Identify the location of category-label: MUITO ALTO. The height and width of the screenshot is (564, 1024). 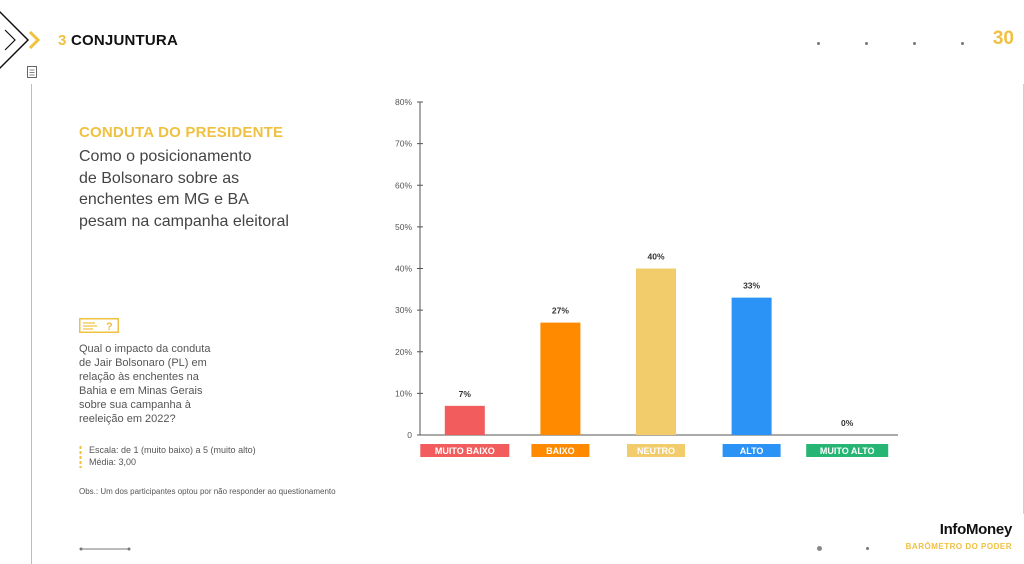
(847, 451).